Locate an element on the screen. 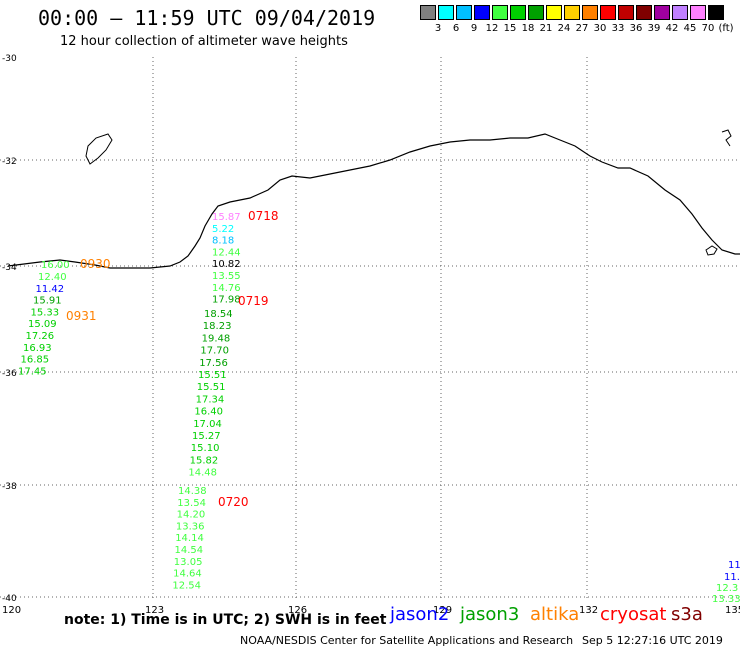 The width and height of the screenshot is (740, 650). pass-time-label: 0930 is located at coordinates (95, 264).